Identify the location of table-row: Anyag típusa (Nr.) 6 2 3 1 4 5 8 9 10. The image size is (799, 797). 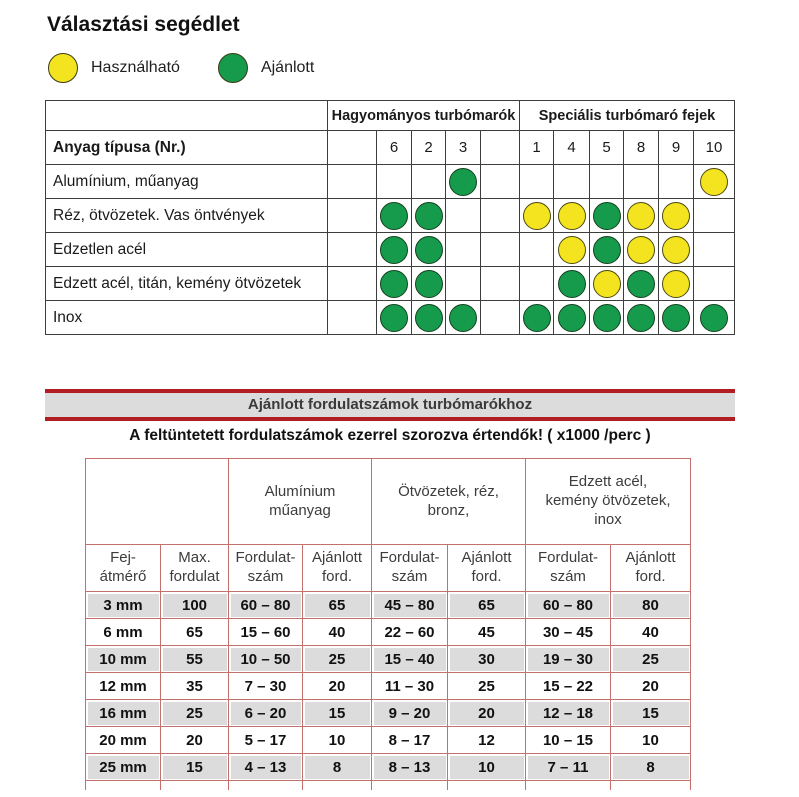
(390, 147).